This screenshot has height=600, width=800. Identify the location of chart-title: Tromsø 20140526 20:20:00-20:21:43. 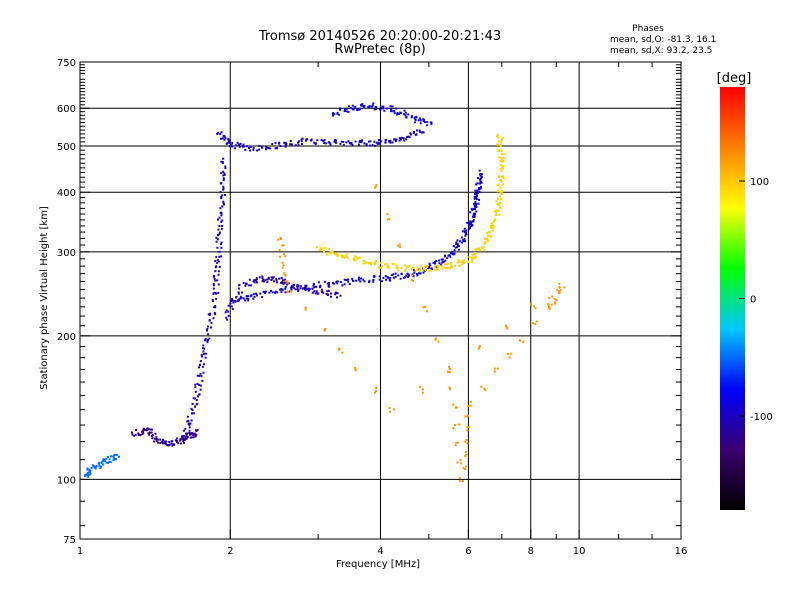
(379, 36).